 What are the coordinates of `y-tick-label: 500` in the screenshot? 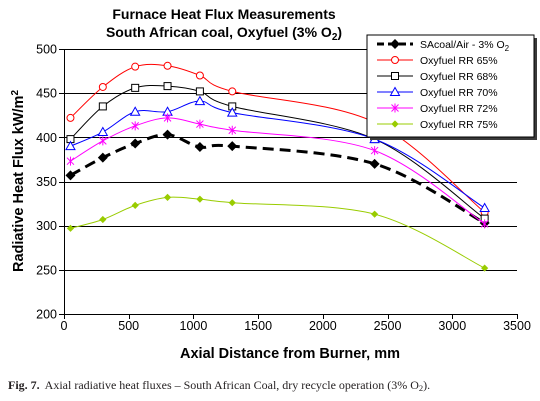 It's located at (46, 50).